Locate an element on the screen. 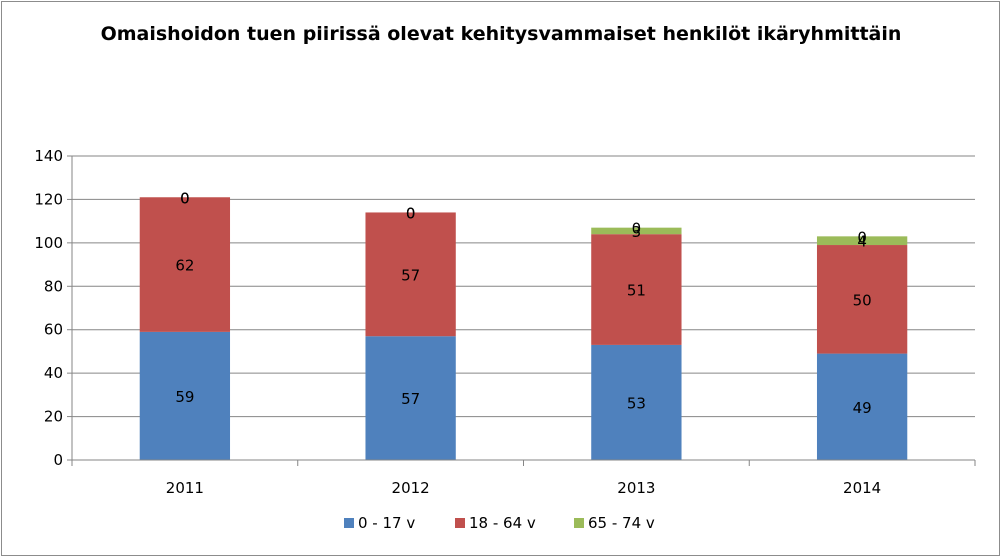 This screenshot has width=1003, height=559. x-tick-label: 2011 is located at coordinates (185, 488).